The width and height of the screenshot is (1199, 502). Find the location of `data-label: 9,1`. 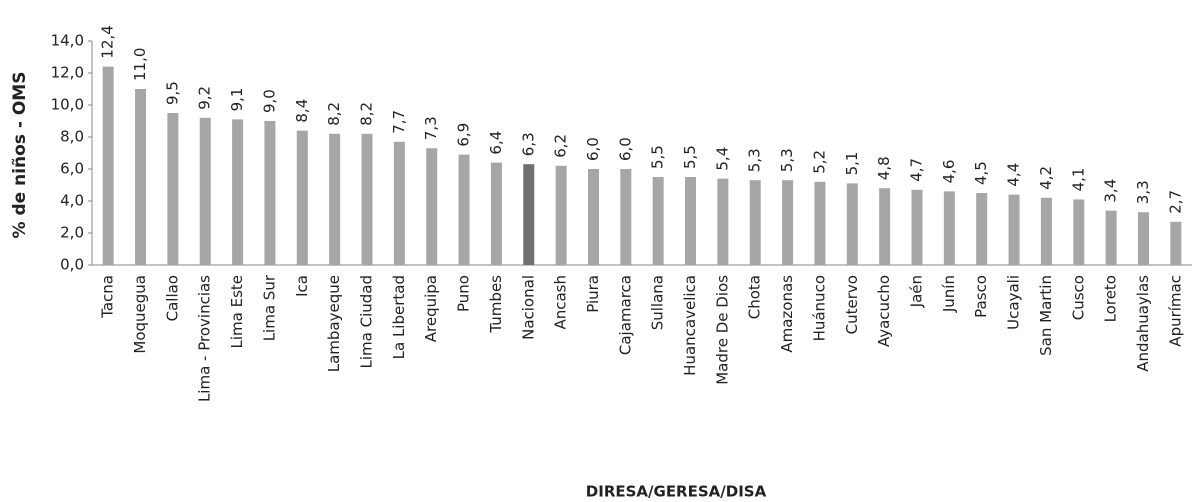

data-label: 9,1 is located at coordinates (237, 100).